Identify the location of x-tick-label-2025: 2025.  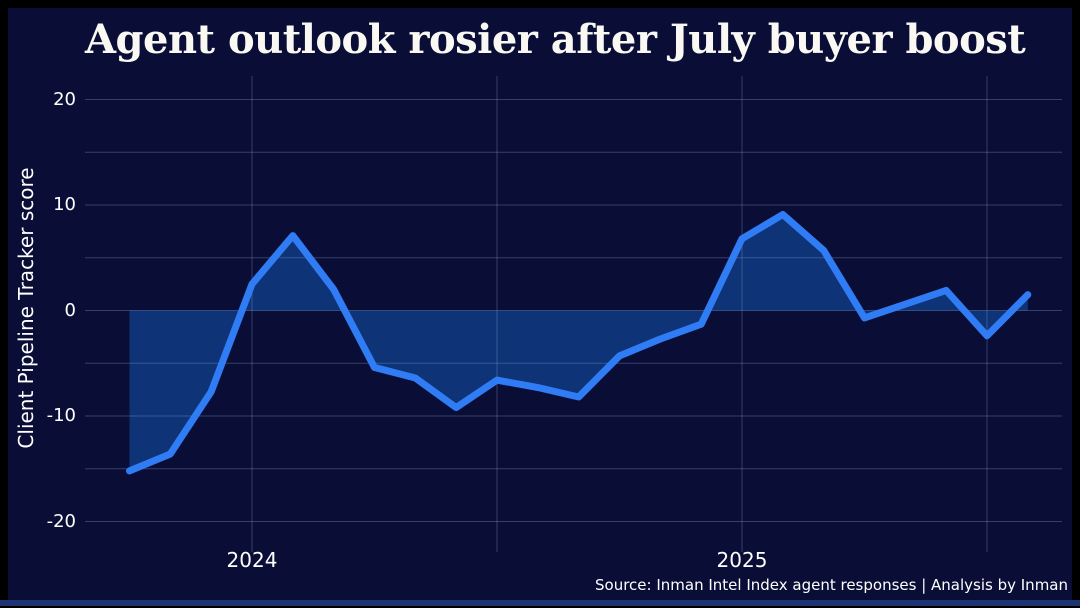
(742, 560).